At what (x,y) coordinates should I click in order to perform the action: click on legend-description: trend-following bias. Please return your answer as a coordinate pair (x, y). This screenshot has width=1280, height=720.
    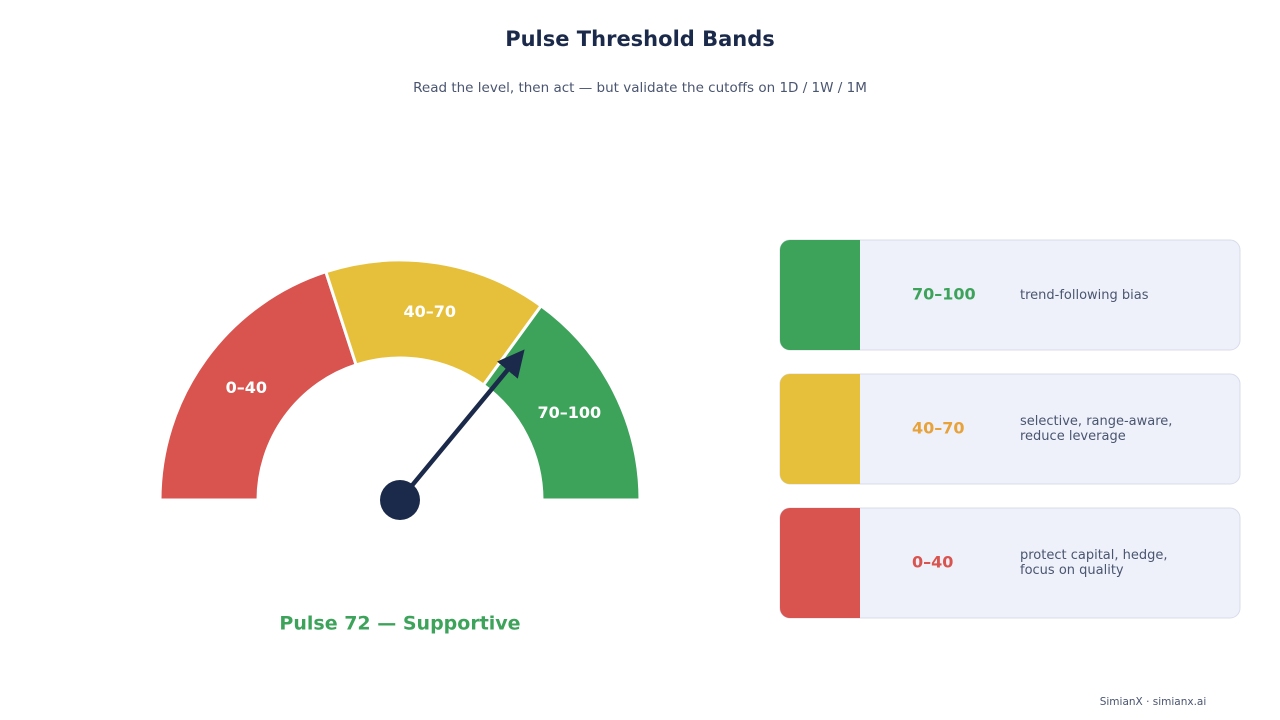
    Looking at the image, I should click on (1084, 295).